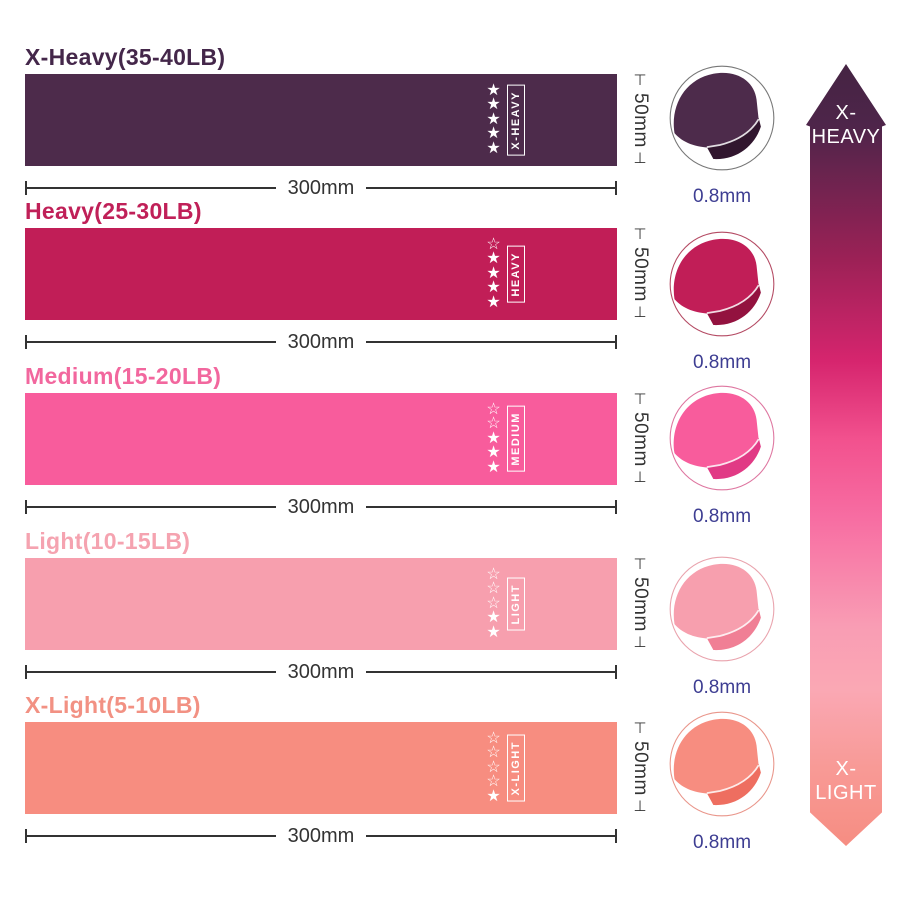 Image resolution: width=900 pixels, height=900 pixels. I want to click on arrow-bottom-label-line2: LIGHT, so click(846, 792).